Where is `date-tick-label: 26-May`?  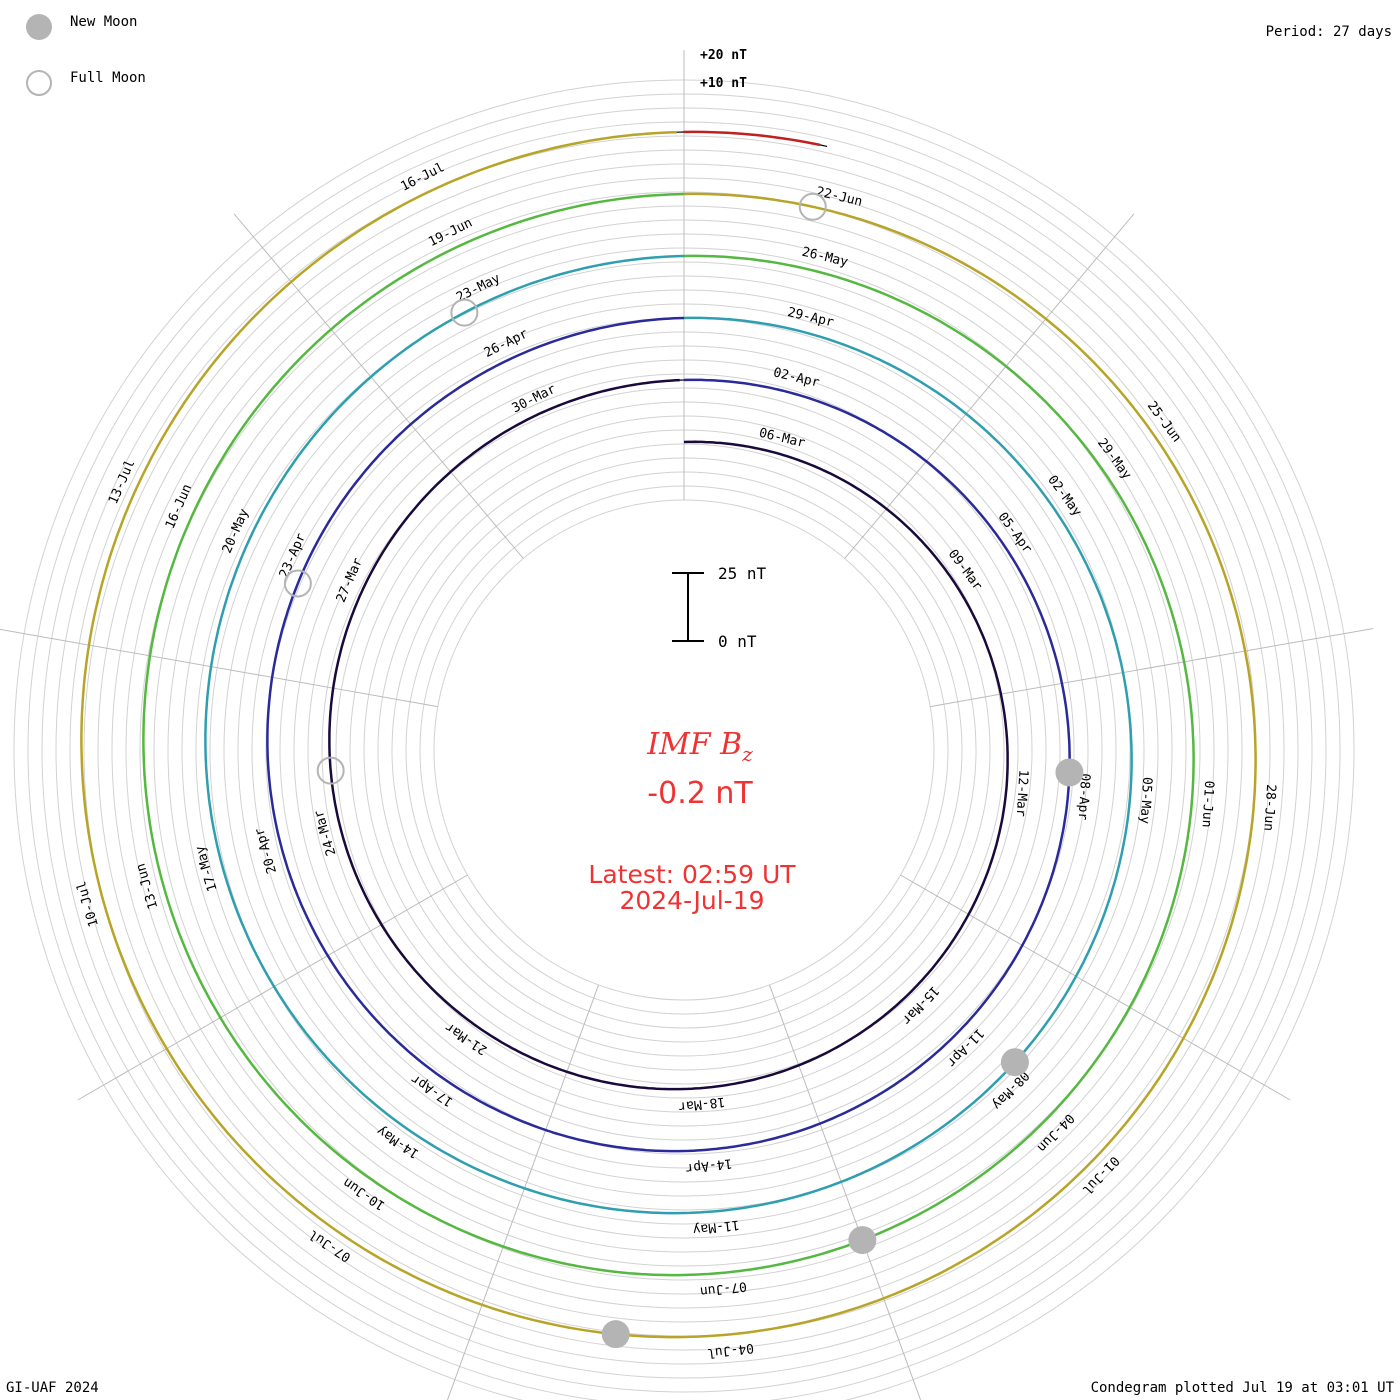 date-tick-label: 26-May is located at coordinates (824, 257).